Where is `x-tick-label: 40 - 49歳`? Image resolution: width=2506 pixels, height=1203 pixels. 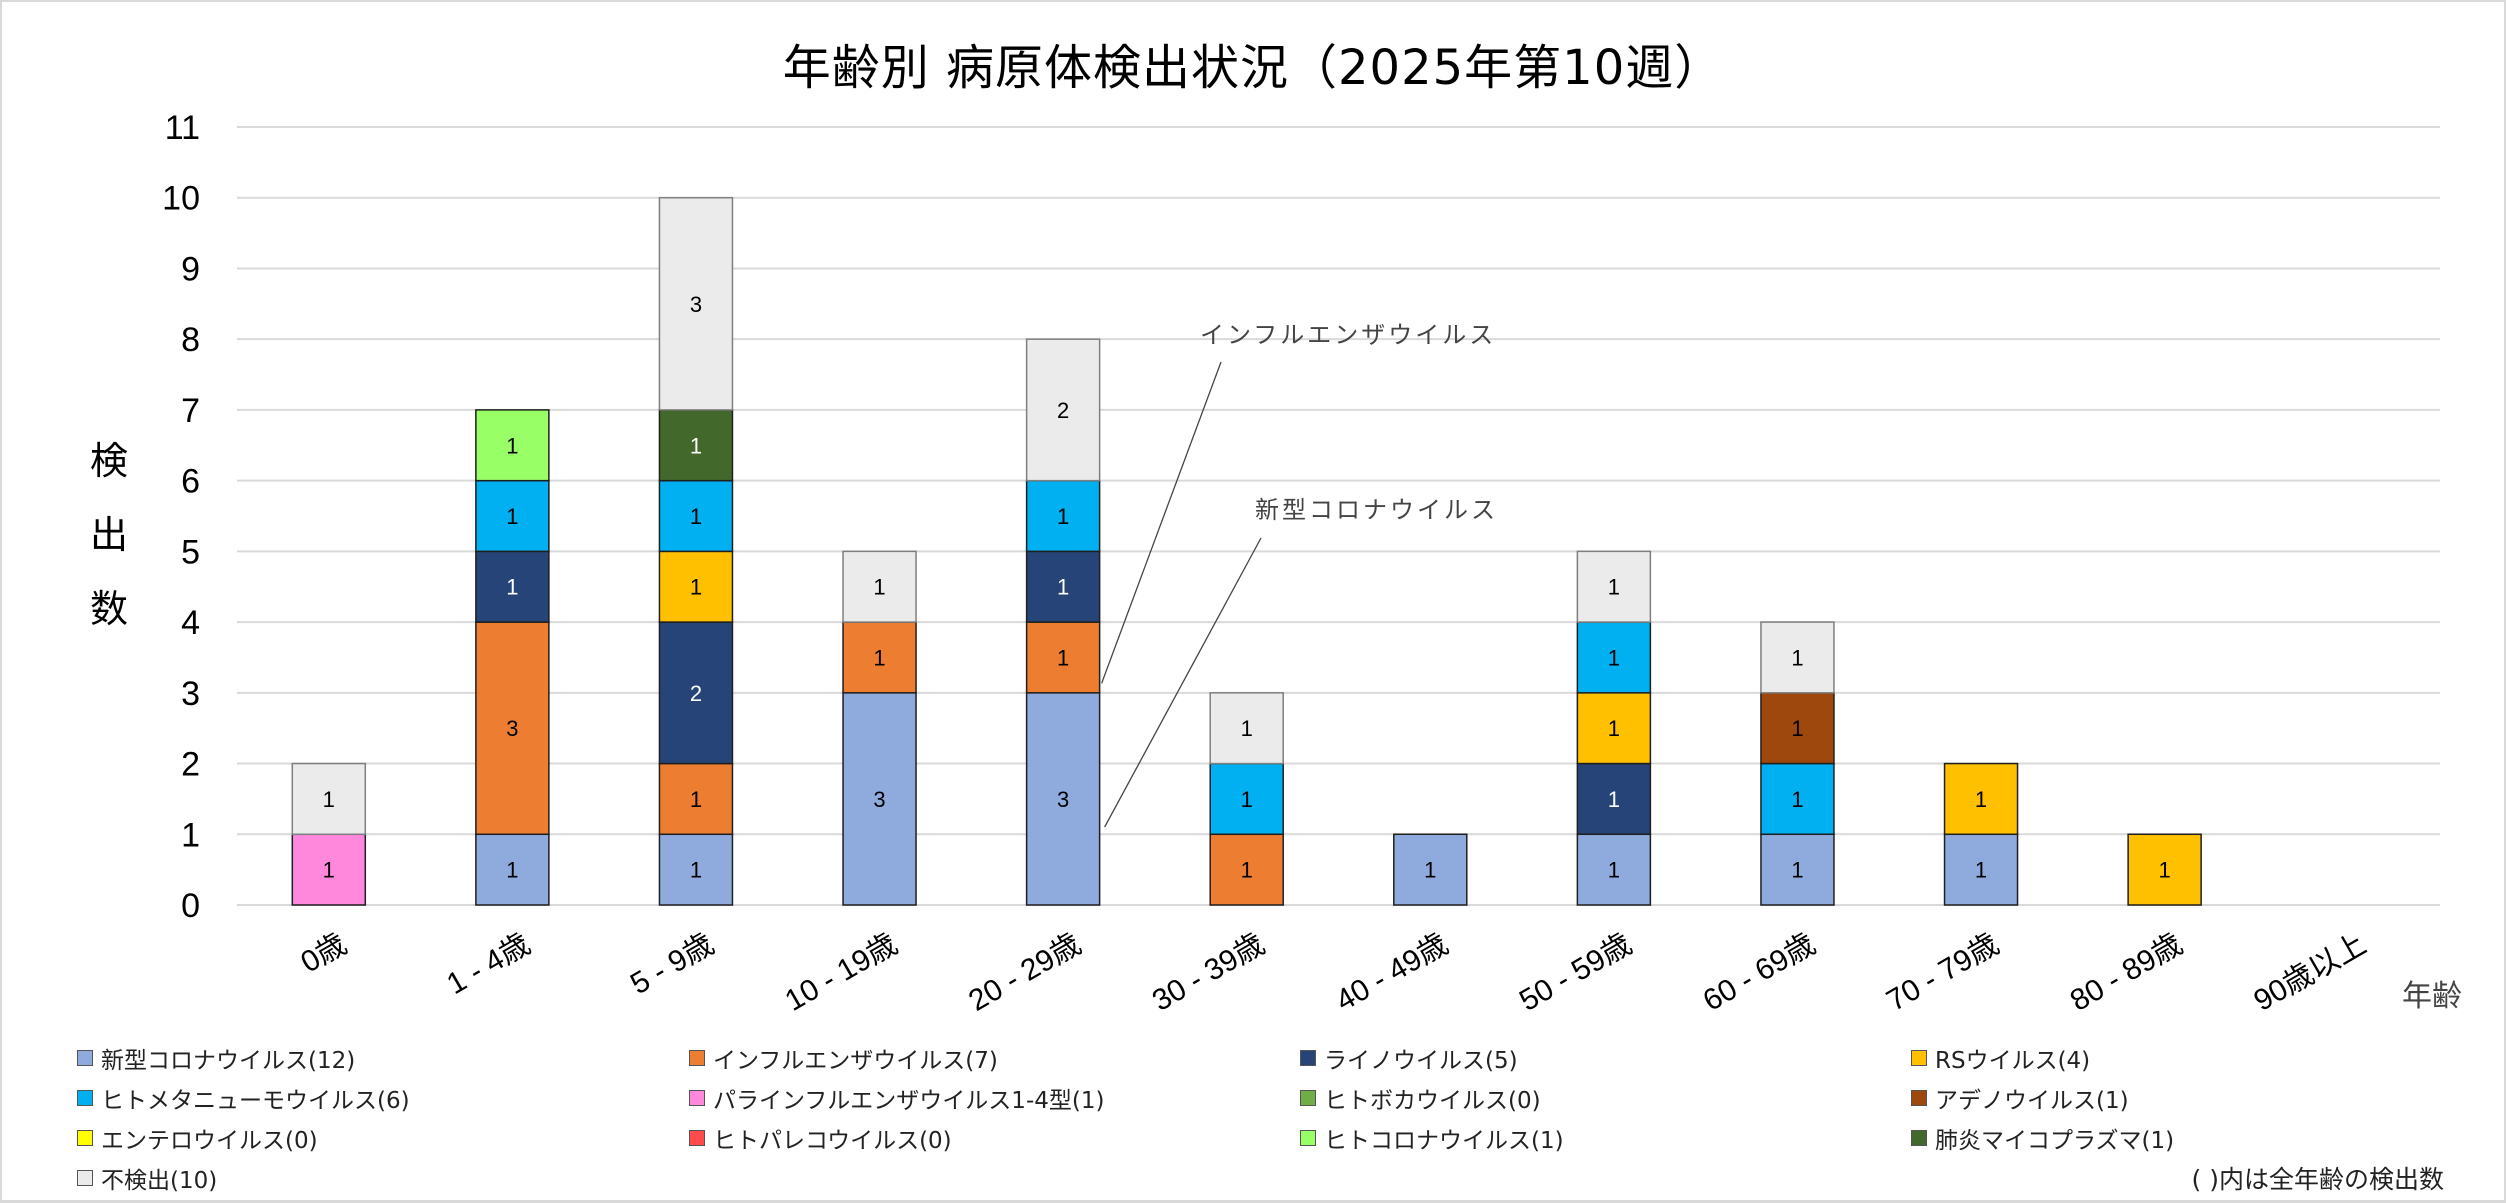
x-tick-label: 40 - 49歳 is located at coordinates (1391, 972).